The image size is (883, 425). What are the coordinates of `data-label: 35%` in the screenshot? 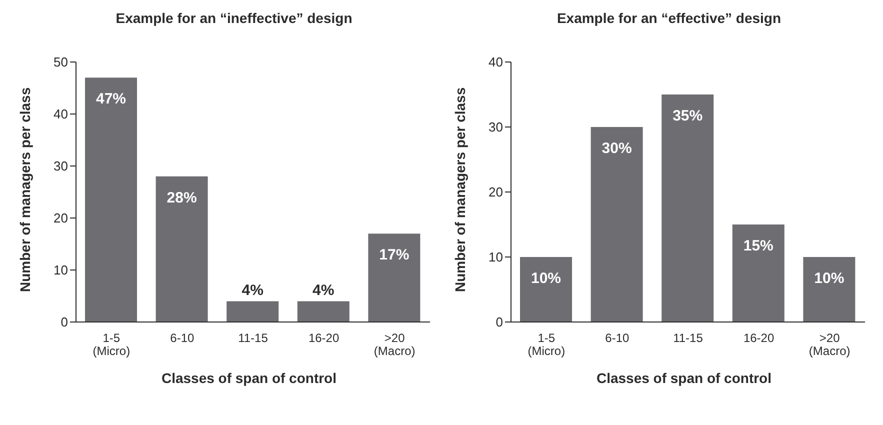 It's located at (687, 116).